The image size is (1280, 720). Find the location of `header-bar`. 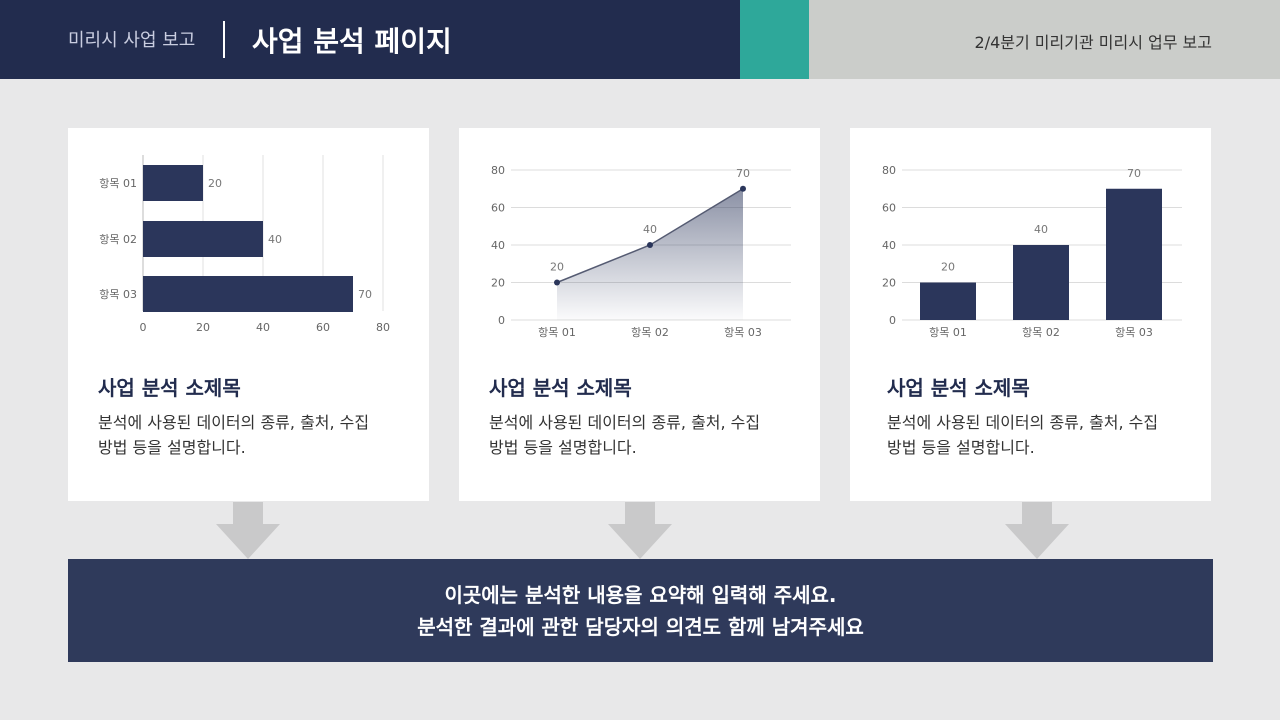

header-bar is located at coordinates (370, 39).